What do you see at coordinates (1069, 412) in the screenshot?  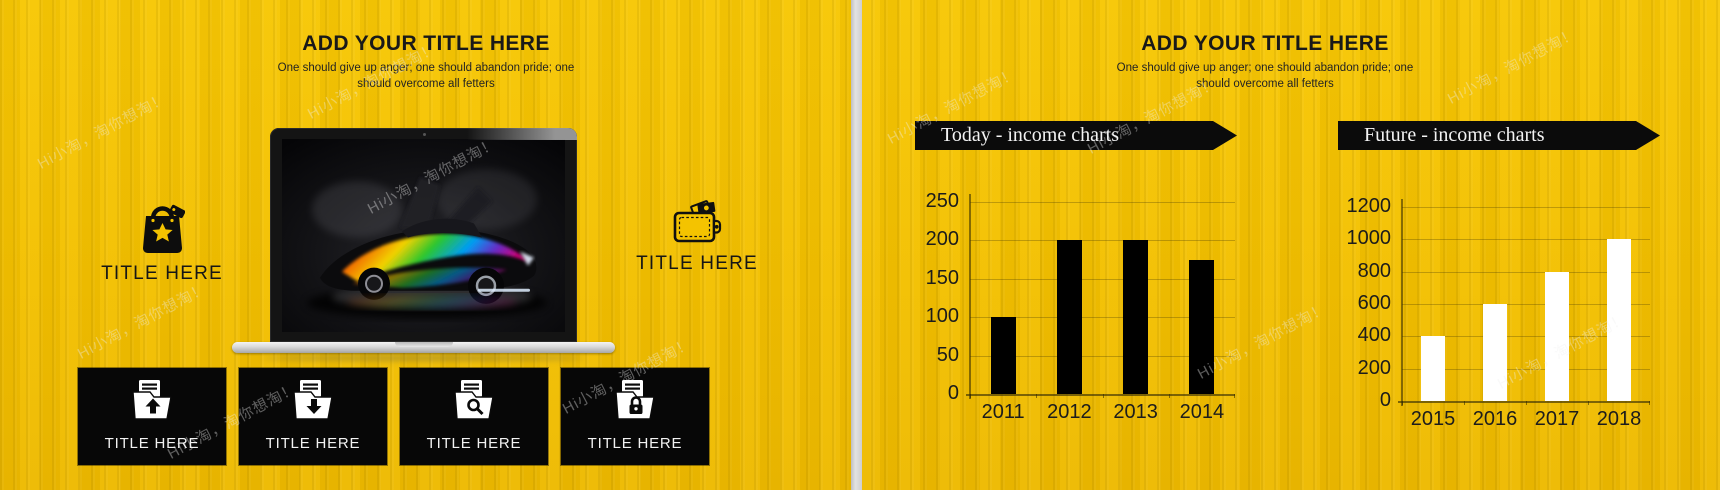 I see `x-tick-label: 2012` at bounding box center [1069, 412].